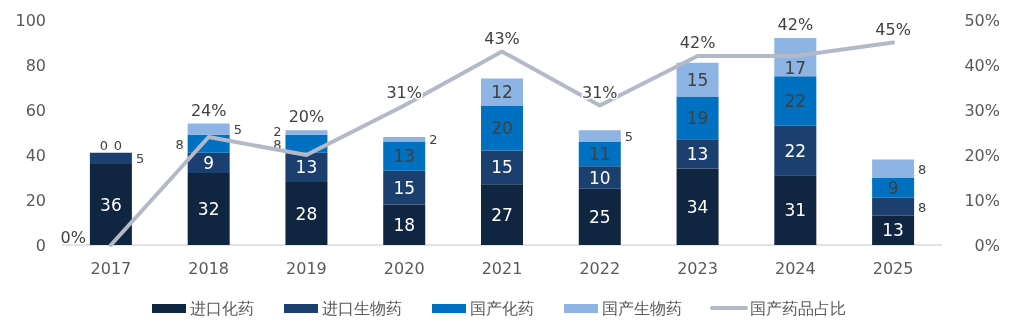 This screenshot has height=330, width=1024. What do you see at coordinates (697, 117) in the screenshot?
I see `data-label: 19` at bounding box center [697, 117].